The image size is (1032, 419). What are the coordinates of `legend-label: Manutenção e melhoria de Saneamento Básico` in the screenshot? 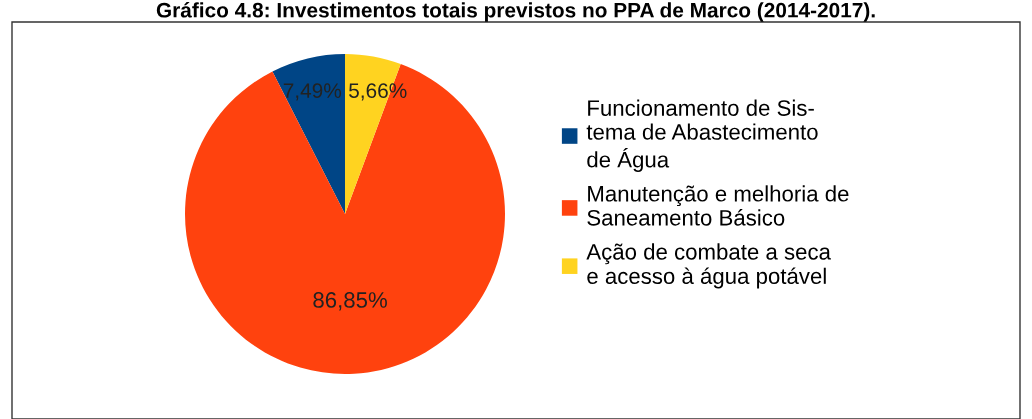 It's located at (718, 205).